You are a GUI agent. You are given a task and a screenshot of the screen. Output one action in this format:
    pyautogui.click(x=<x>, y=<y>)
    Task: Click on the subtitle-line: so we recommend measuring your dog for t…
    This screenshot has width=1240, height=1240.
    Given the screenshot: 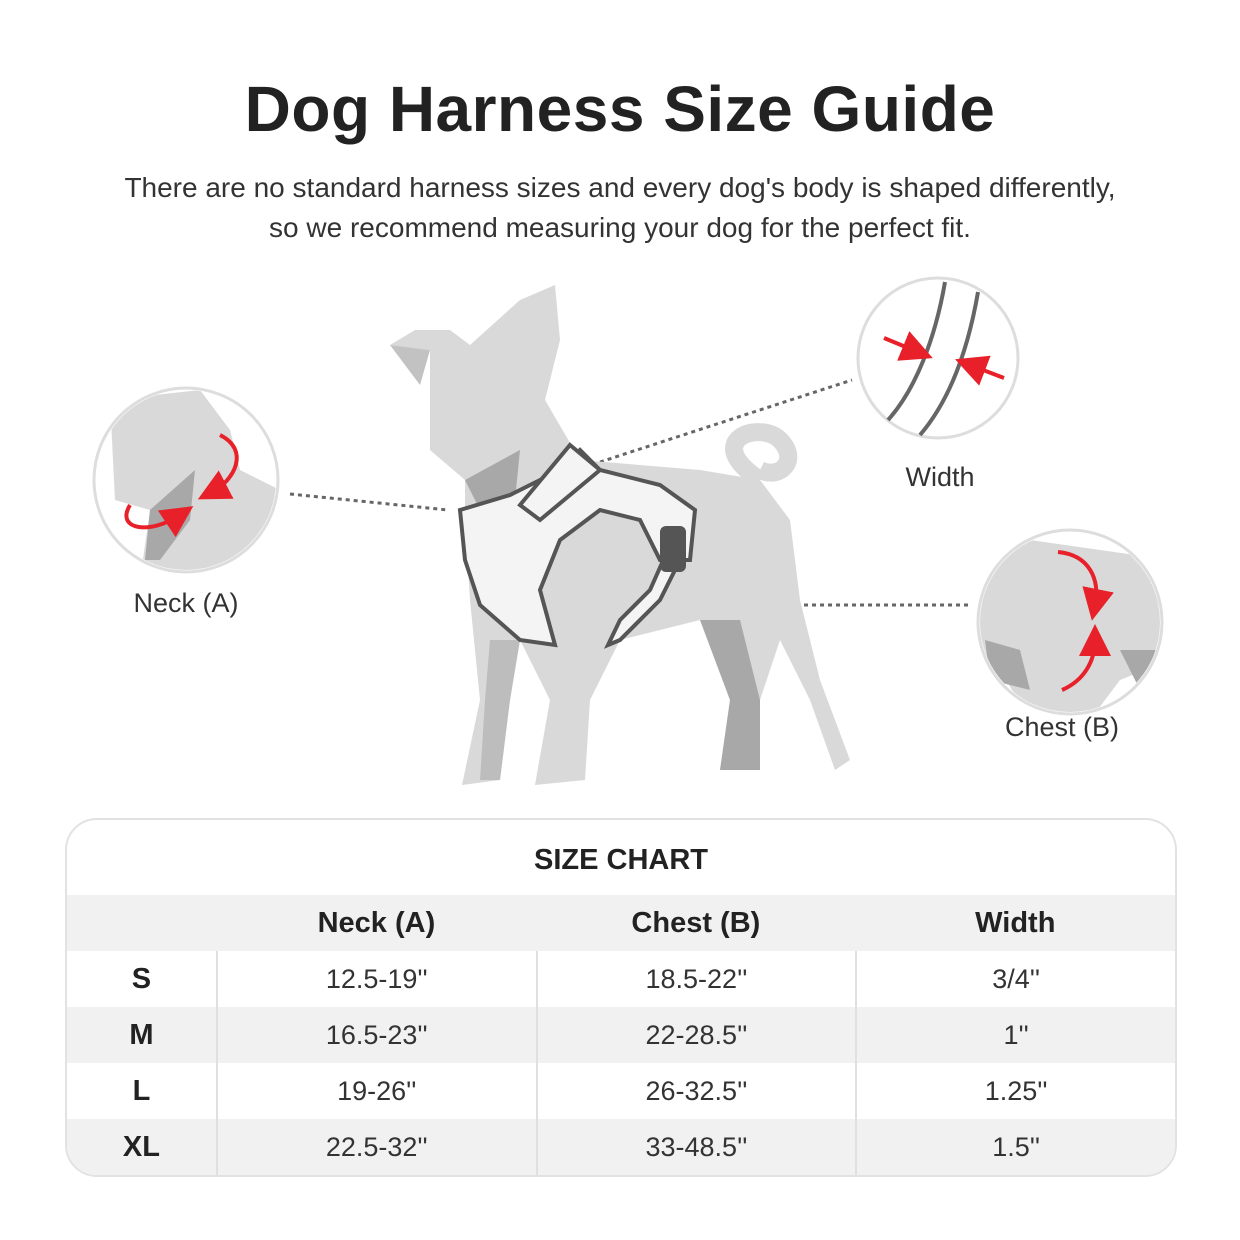 What is the action you would take?
    pyautogui.click(x=620, y=227)
    